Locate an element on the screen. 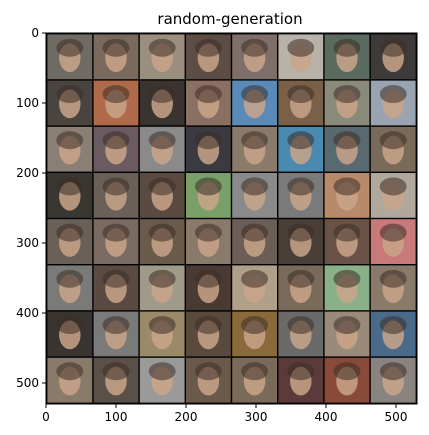 This screenshot has height=435, width=429. x-tick-label: 400 is located at coordinates (326, 417).